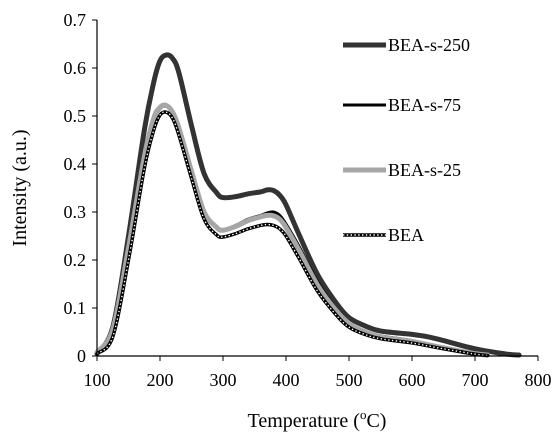 The width and height of the screenshot is (558, 437). I want to click on y-tick-label: 0.3, so click(75, 212).